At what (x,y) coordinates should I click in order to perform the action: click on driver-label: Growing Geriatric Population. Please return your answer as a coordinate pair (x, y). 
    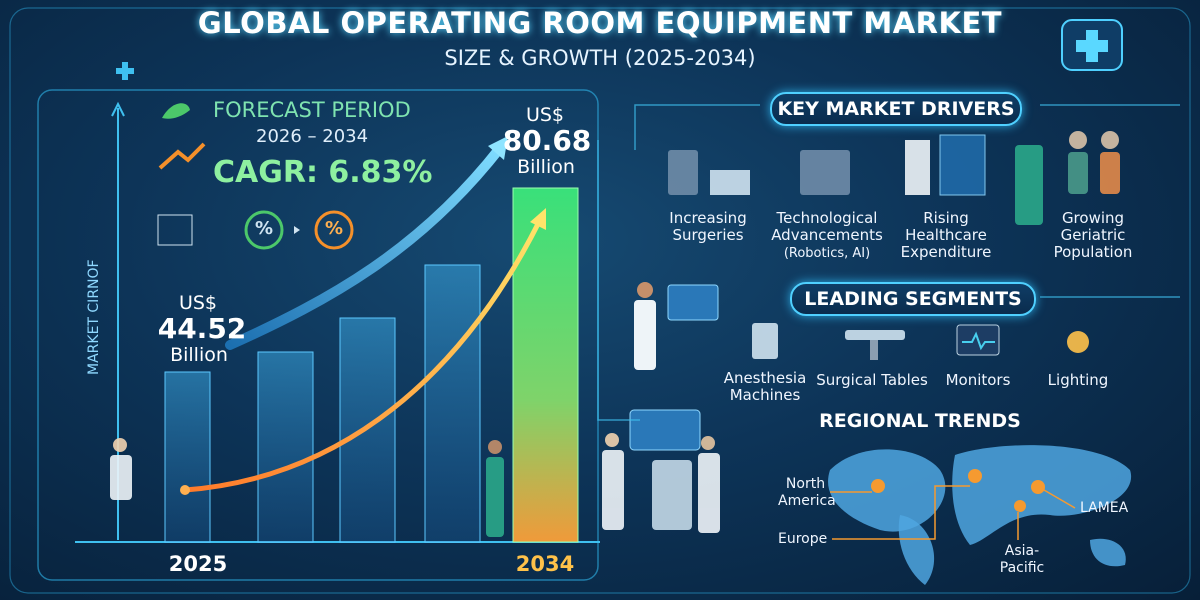
    Looking at the image, I should click on (1093, 235).